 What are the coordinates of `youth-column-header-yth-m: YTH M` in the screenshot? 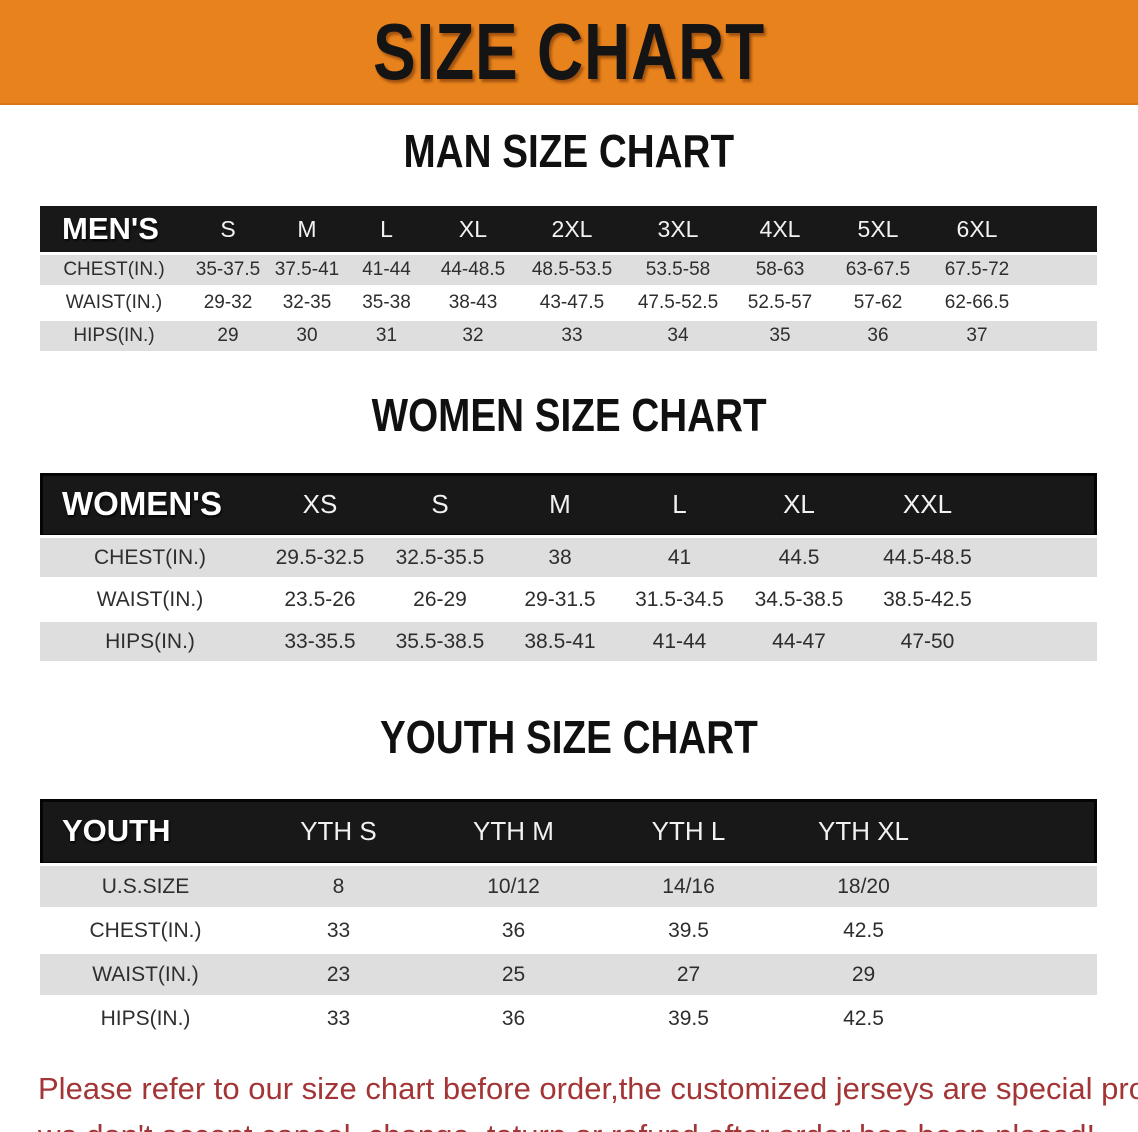 It's located at (513, 830).